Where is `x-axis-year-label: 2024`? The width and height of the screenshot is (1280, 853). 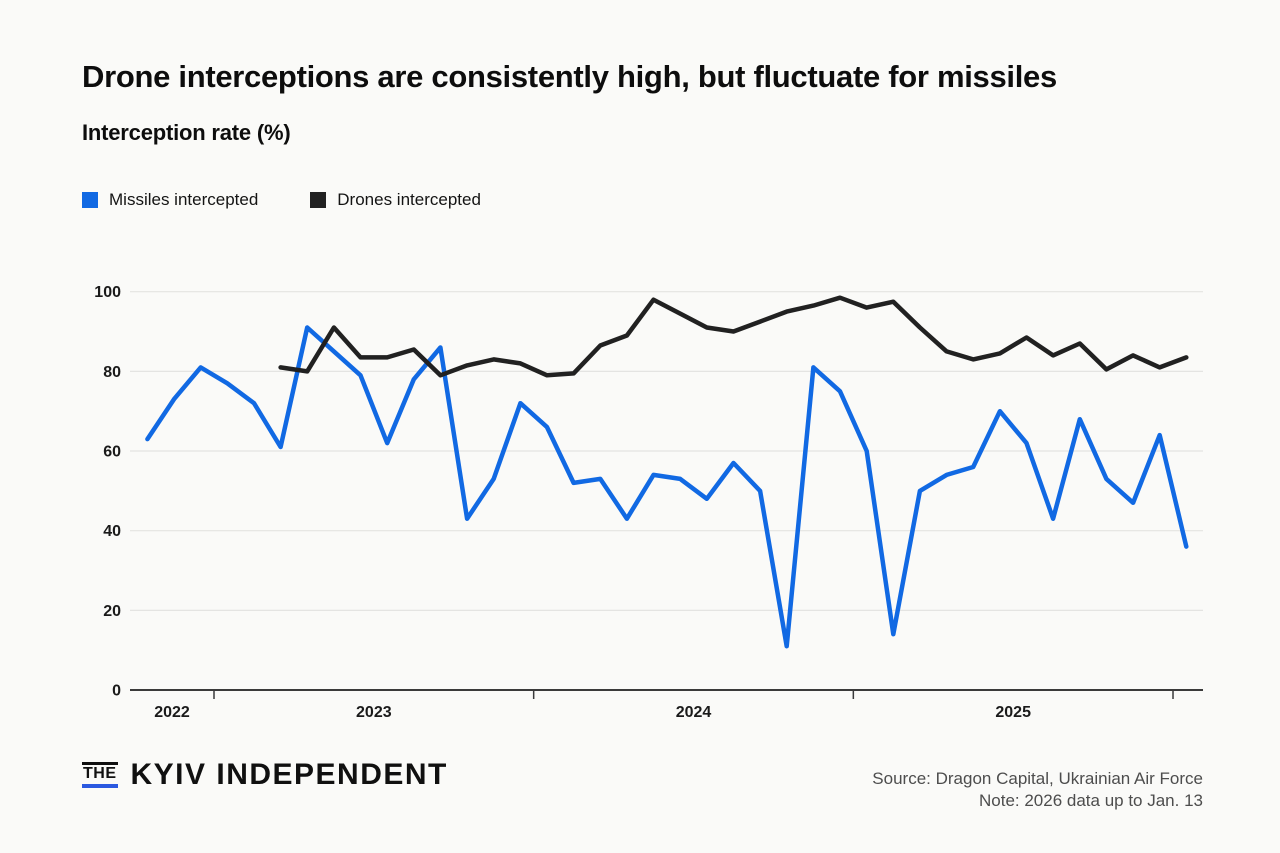 x-axis-year-label: 2024 is located at coordinates (694, 712).